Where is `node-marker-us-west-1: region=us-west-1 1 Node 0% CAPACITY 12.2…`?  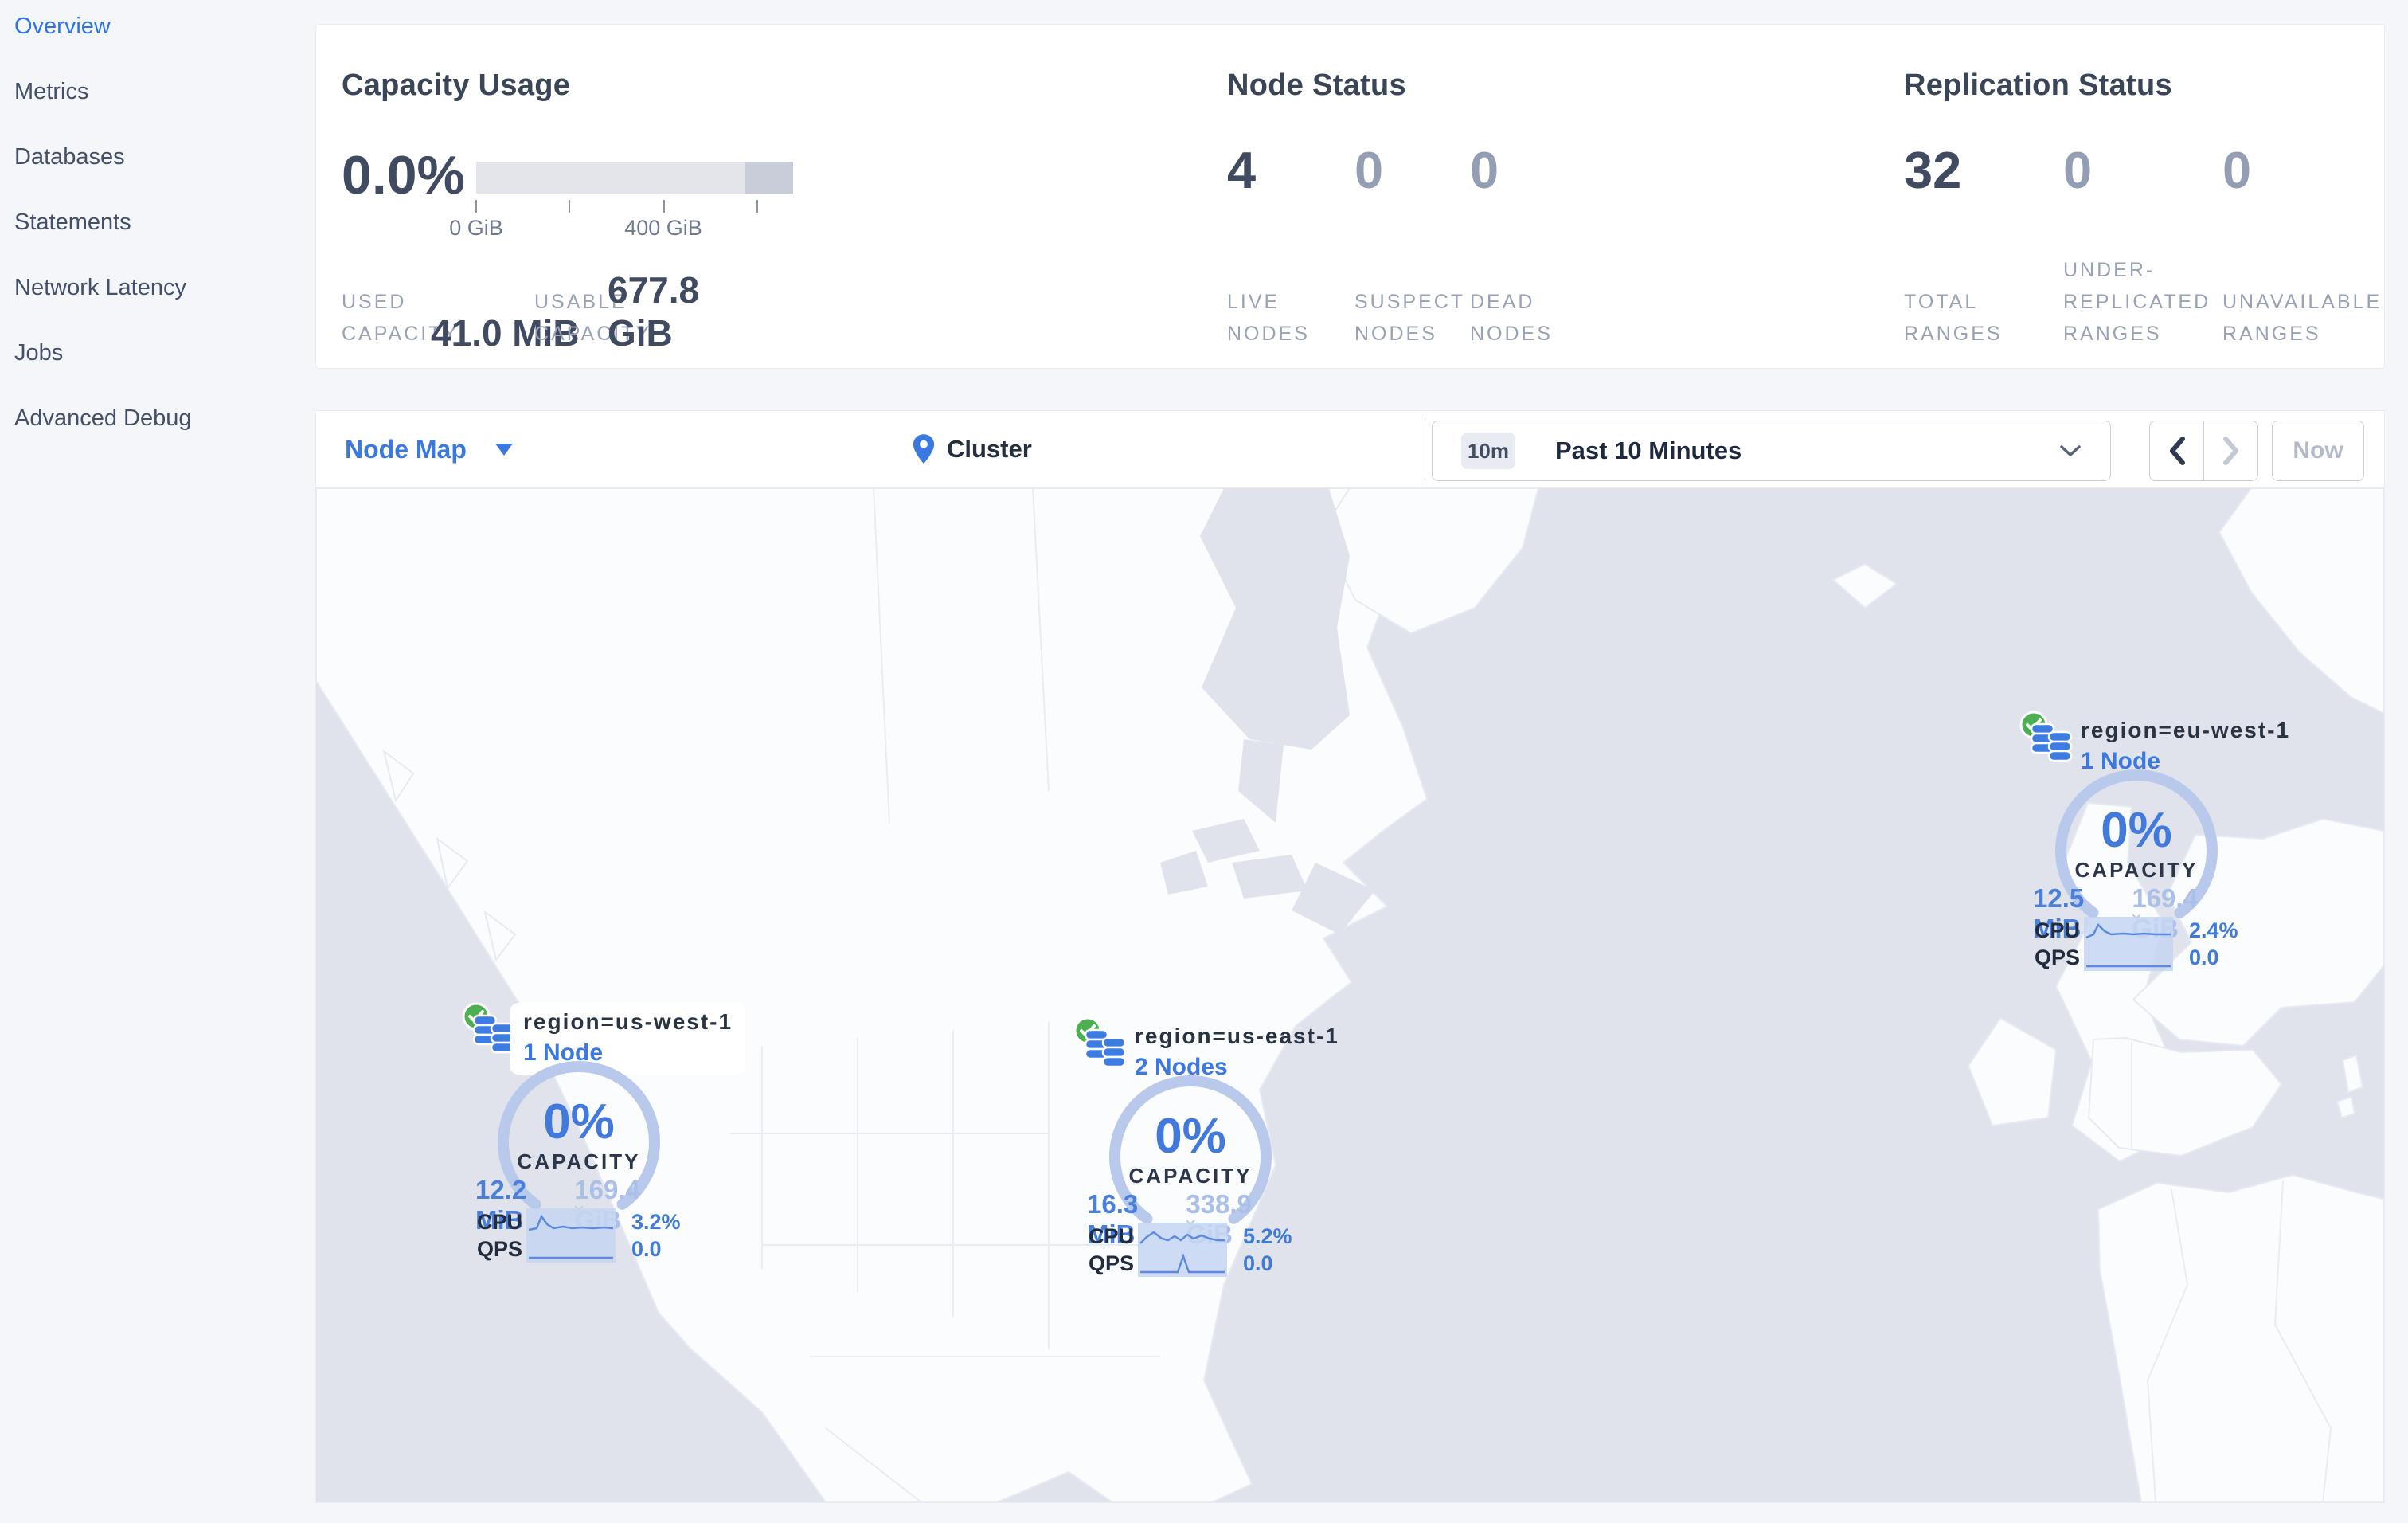 node-marker-us-west-1: region=us-west-1 1 Node 0% CAPACITY 12.2… is located at coordinates (603, 1132).